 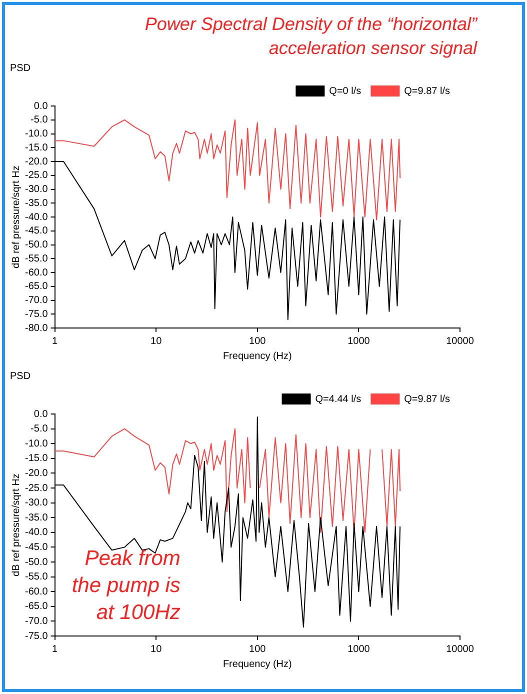 What do you see at coordinates (310, 36) in the screenshot?
I see `chart-title: Power Spectral Density of the “horizontal” acceleration sensor signal` at bounding box center [310, 36].